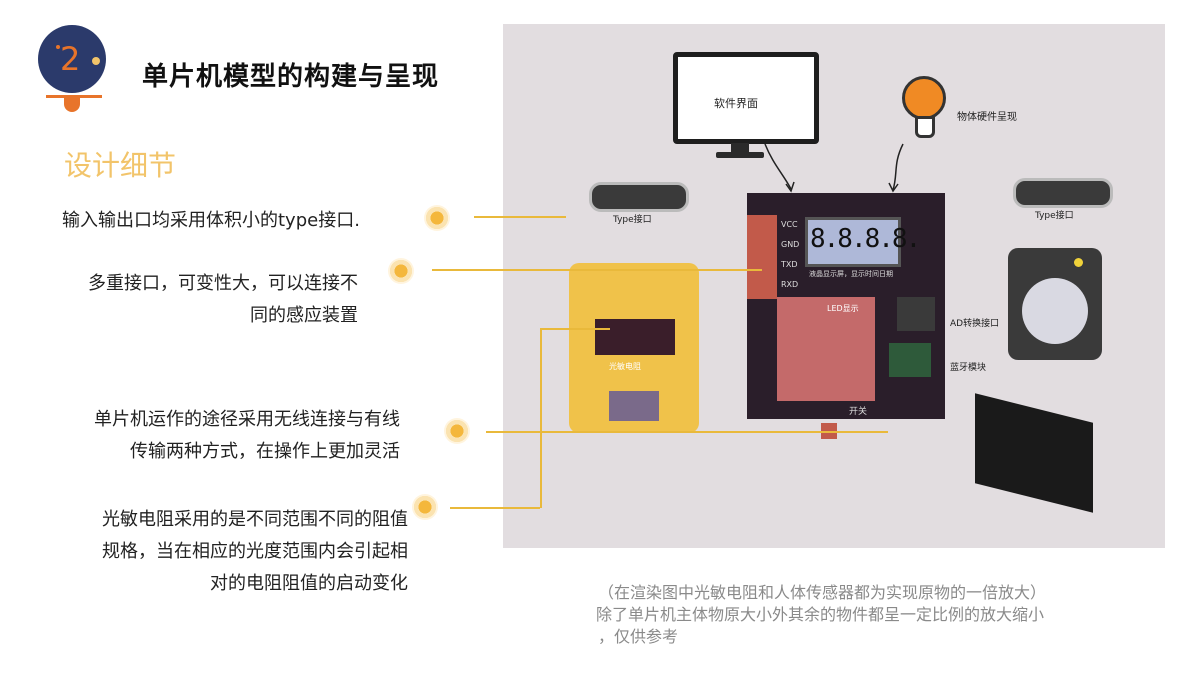  Describe the element at coordinates (975, 324) in the screenshot. I see `ad-label: AD转换接口` at that location.